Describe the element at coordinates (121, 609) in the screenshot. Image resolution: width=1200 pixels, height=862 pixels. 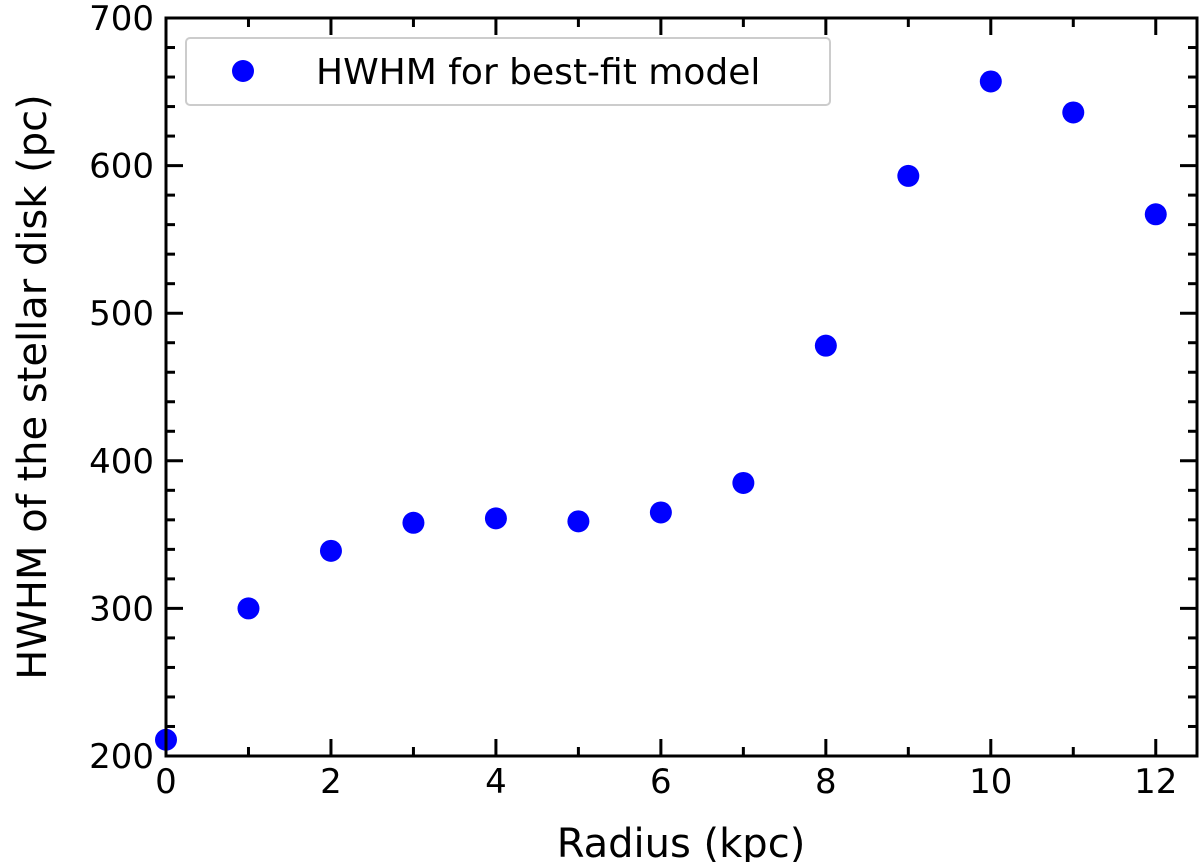
I see `y-tick-label: 300` at that location.